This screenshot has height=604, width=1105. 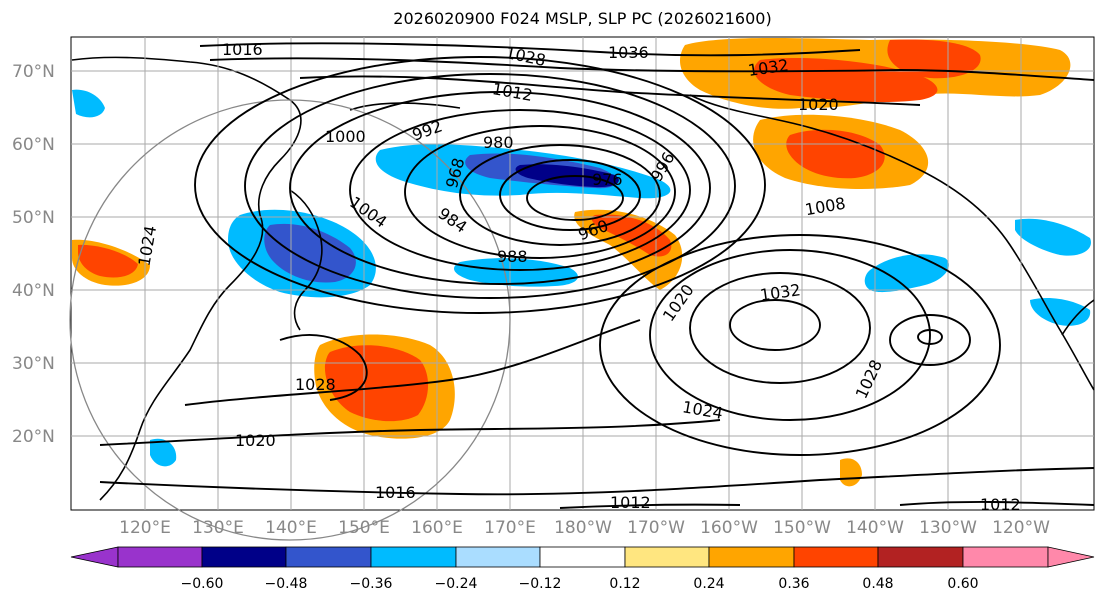 What do you see at coordinates (33, 364) in the screenshot?
I see `lat-label: 30°N` at bounding box center [33, 364].